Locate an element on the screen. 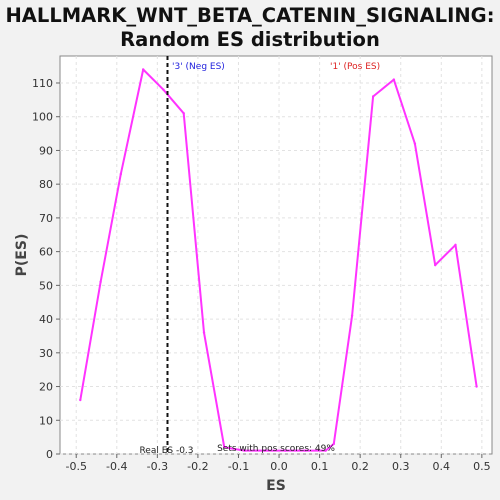 Image resolution: width=500 pixels, height=500 pixels. x-tick-label: -0.1 is located at coordinates (238, 466).